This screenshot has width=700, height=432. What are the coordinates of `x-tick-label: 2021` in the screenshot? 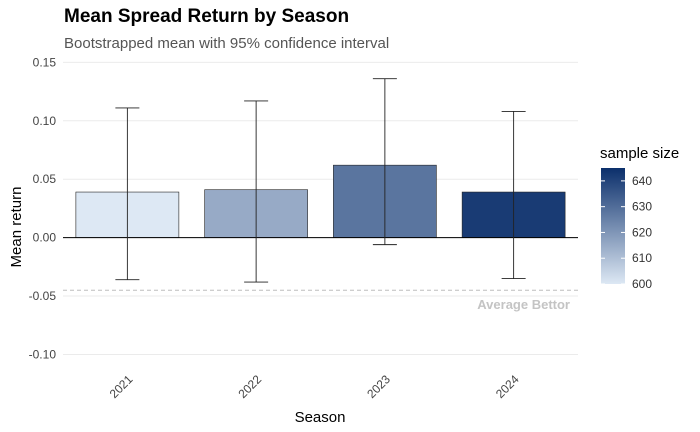 It's located at (121, 386).